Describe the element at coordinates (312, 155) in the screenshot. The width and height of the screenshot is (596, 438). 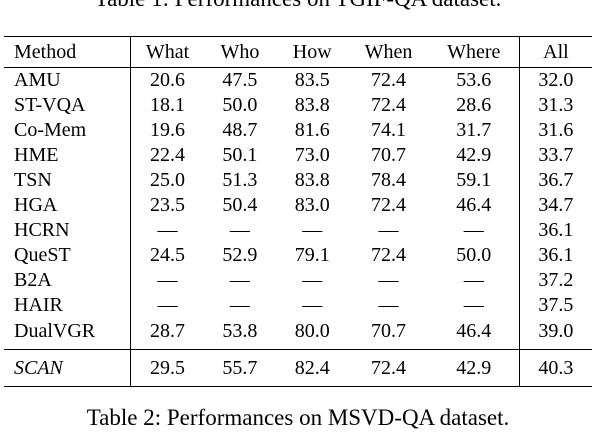
I see `how-cell: 73.0` at that location.